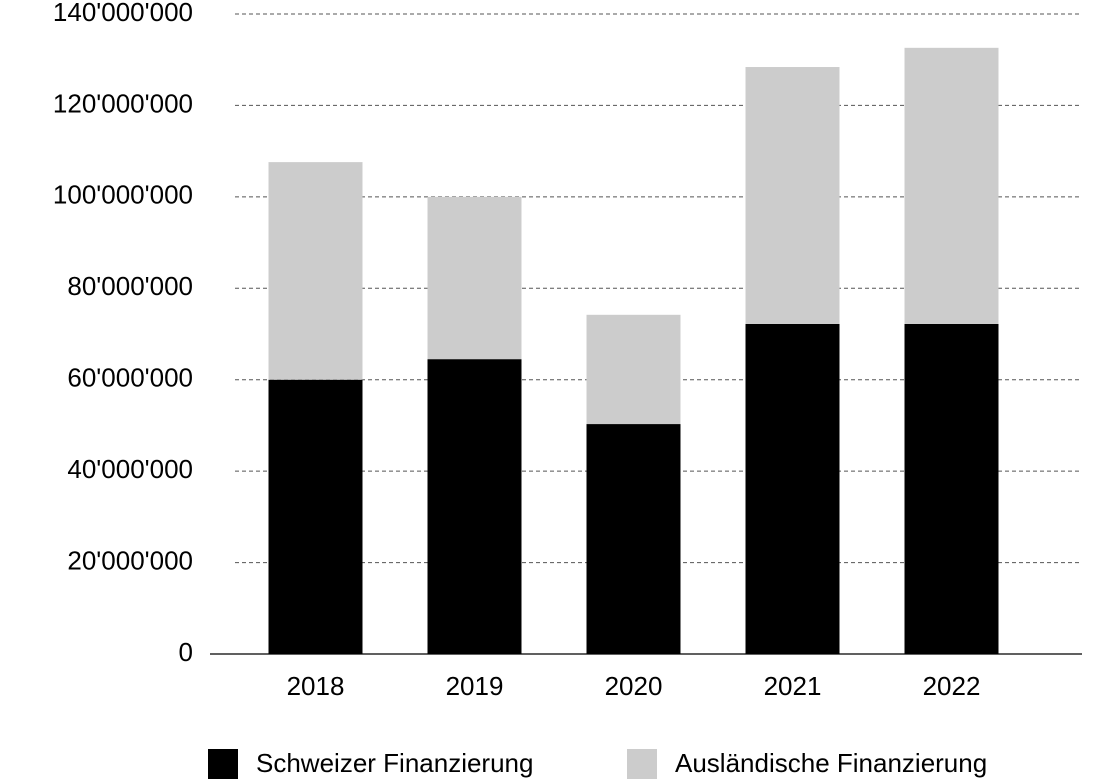  What do you see at coordinates (123, 103) in the screenshot?
I see `y-tick-label: 120'000'000` at bounding box center [123, 103].